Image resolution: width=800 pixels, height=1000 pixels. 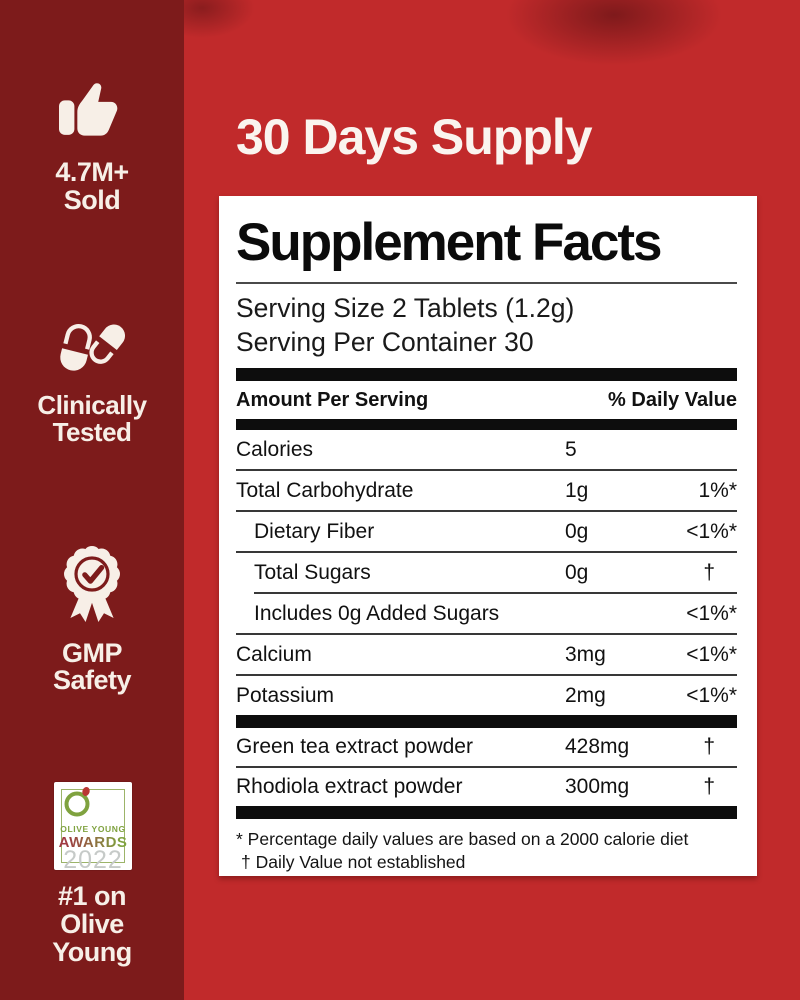 I want to click on nutrient-name: Potassium, so click(x=285, y=695).